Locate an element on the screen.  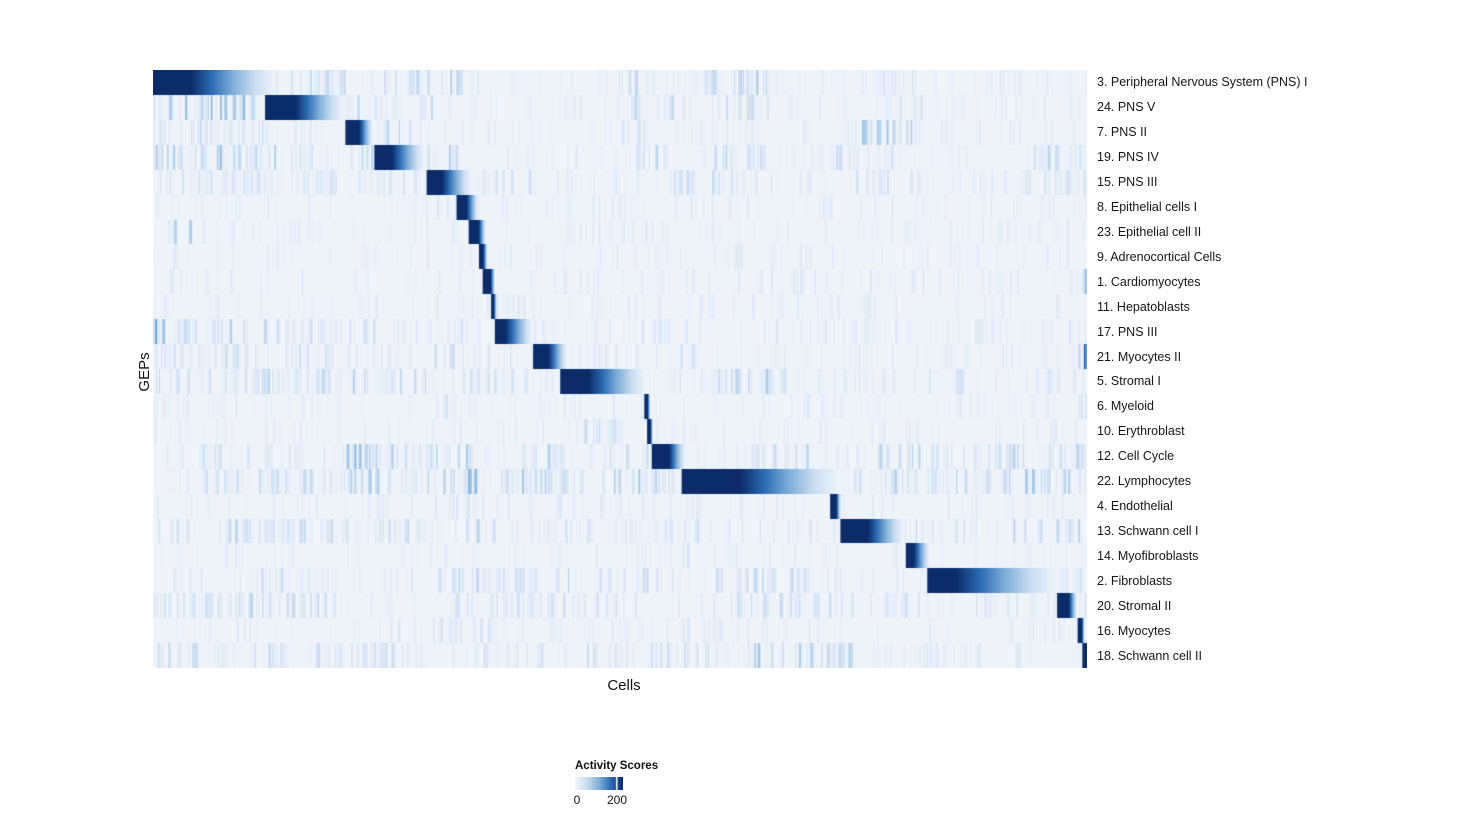
x-axis-label: Cells is located at coordinates (624, 685).